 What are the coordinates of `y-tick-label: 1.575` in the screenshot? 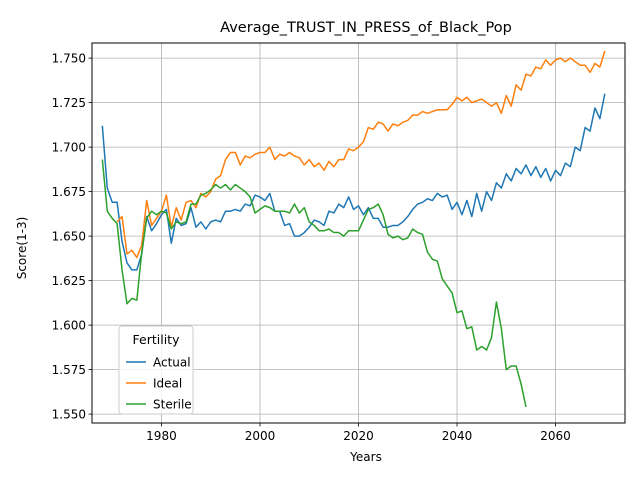 It's located at (69, 370).